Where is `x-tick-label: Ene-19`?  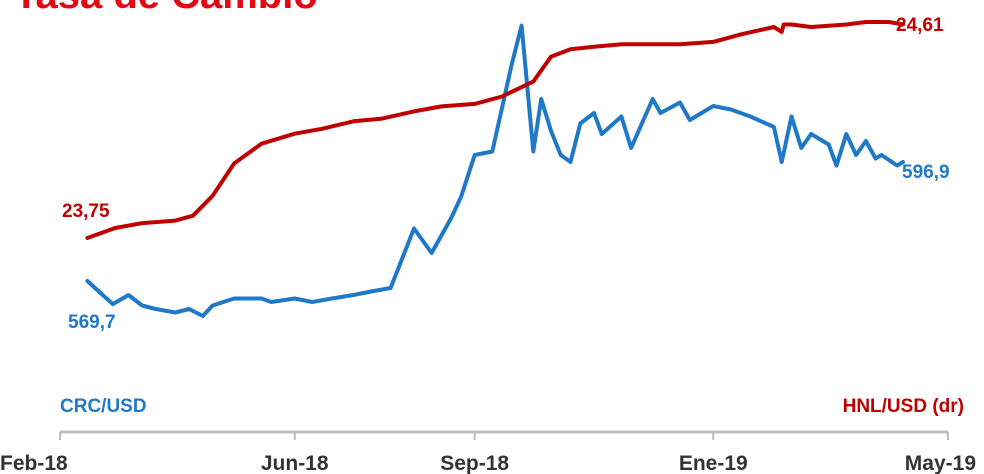 x-tick-label: Ene-19 is located at coordinates (713, 463).